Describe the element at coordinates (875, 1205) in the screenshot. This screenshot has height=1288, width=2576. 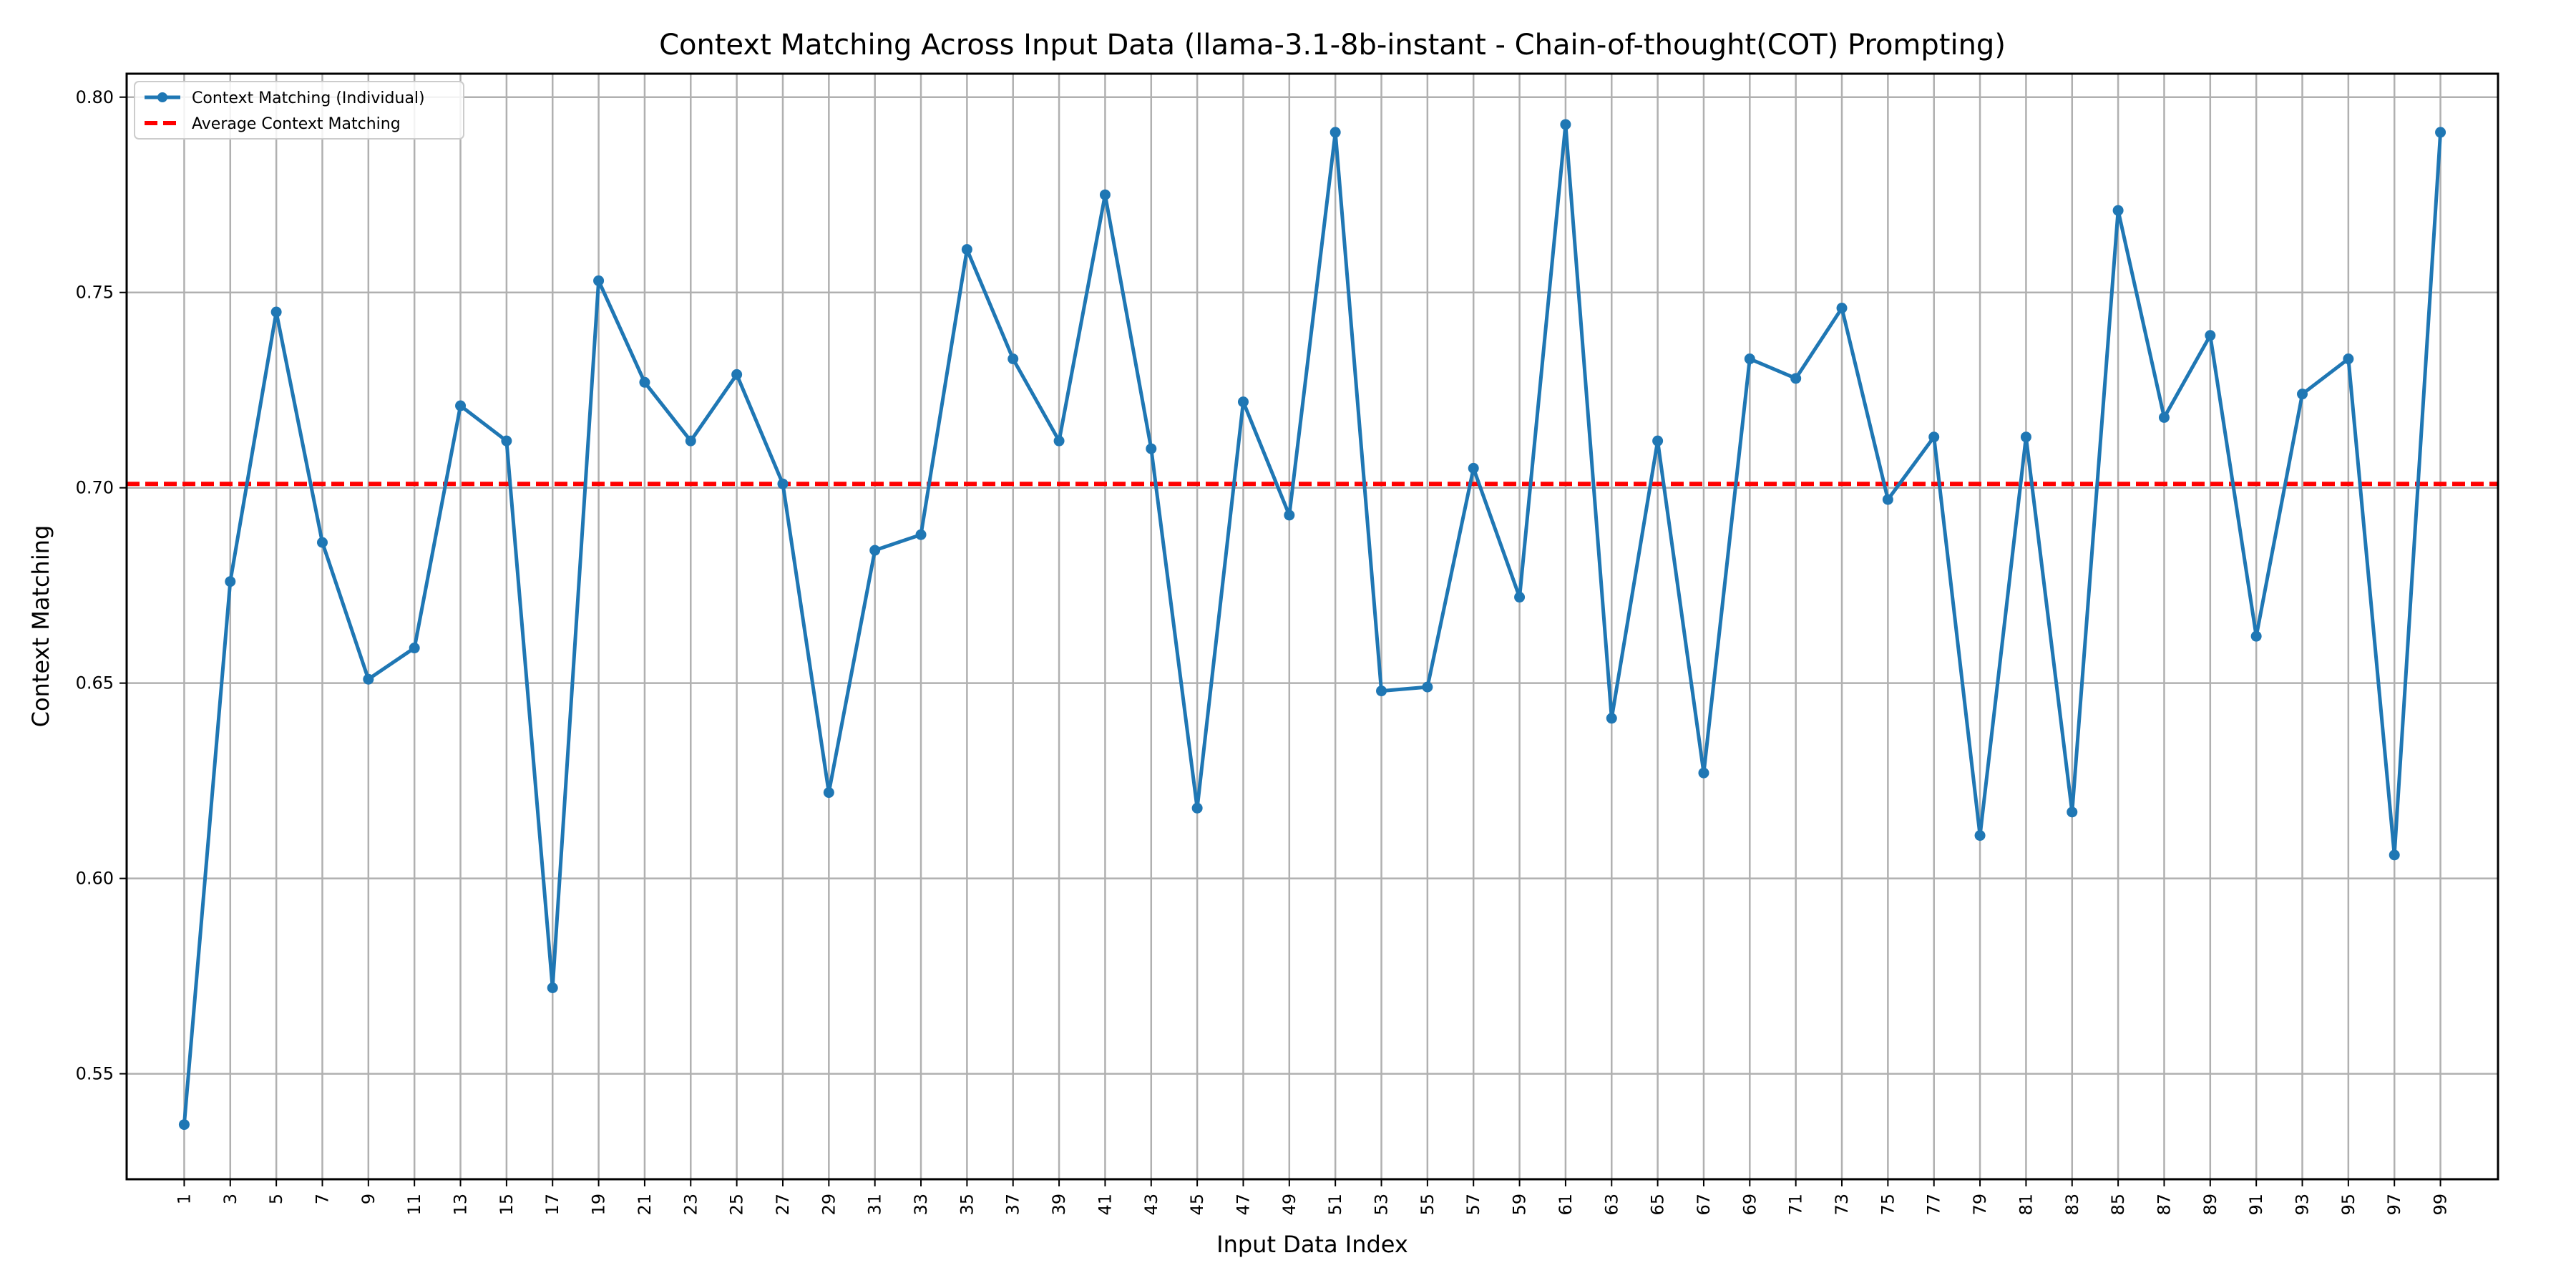
I see `x-tick-label: 31` at that location.